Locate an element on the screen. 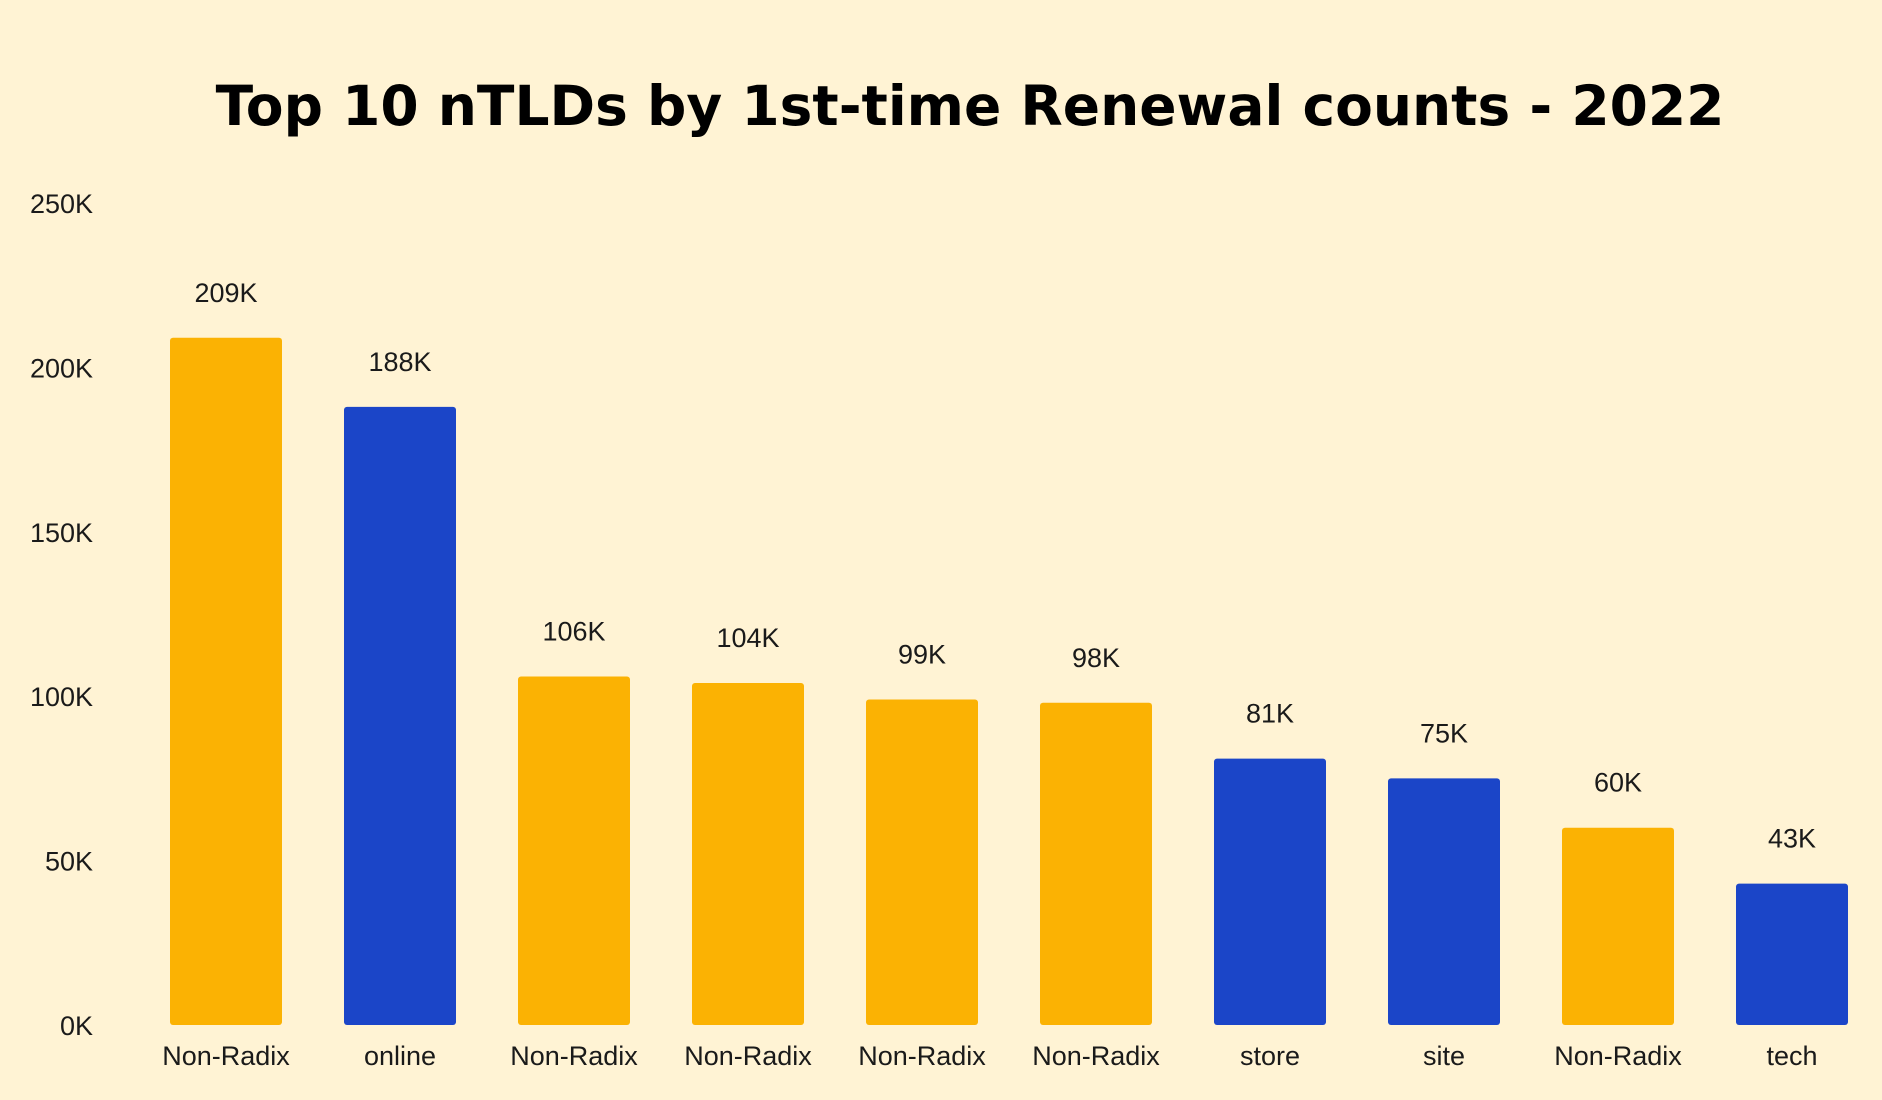 The height and width of the screenshot is (1100, 1882). y-tick-label: 250K is located at coordinates (61, 204).